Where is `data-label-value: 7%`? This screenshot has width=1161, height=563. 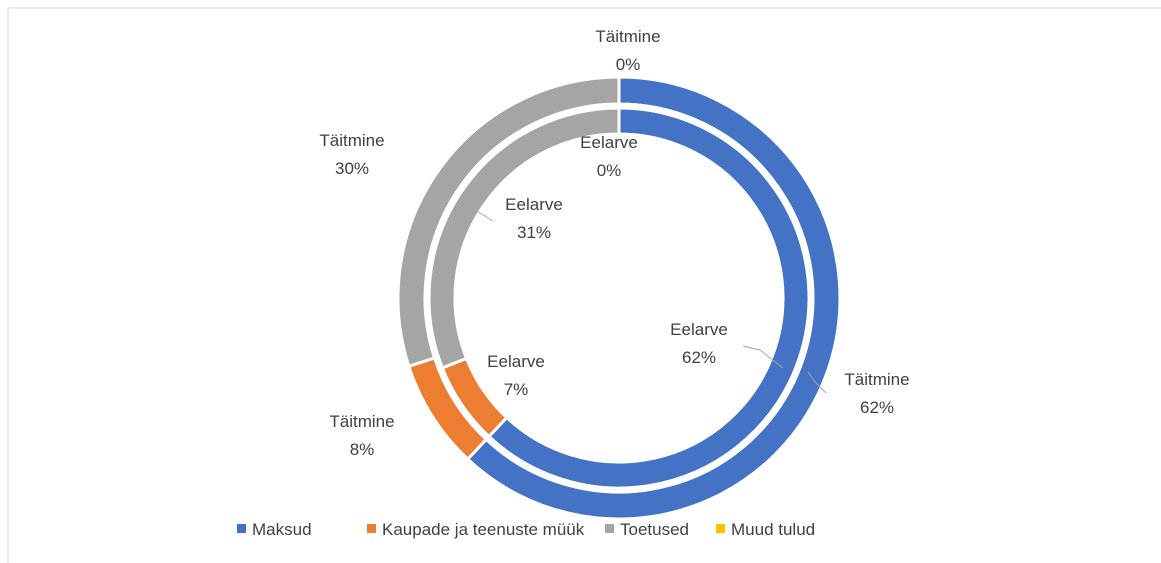 data-label-value: 7% is located at coordinates (516, 389).